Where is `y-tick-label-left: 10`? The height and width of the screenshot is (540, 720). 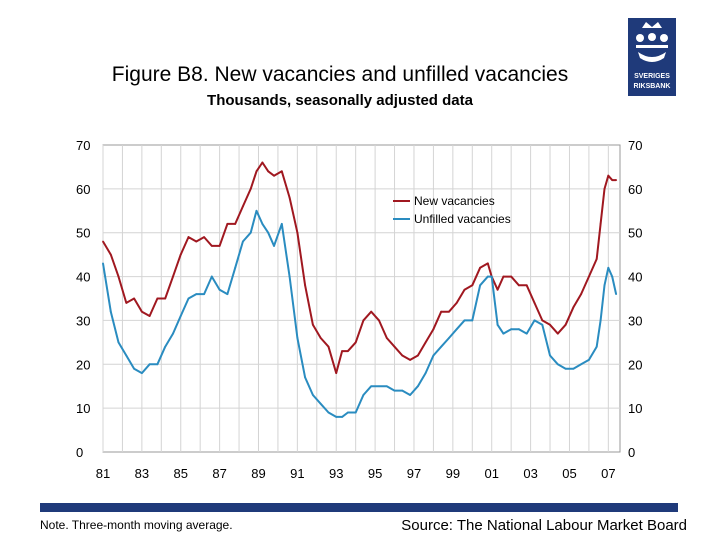
y-tick-label-left: 10 is located at coordinates (83, 408).